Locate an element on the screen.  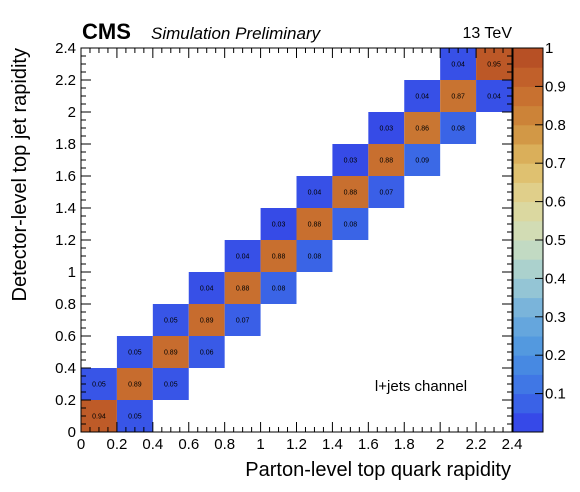
y-axis-title: Detector-level top jet rapidity is located at coordinates (20, 174).